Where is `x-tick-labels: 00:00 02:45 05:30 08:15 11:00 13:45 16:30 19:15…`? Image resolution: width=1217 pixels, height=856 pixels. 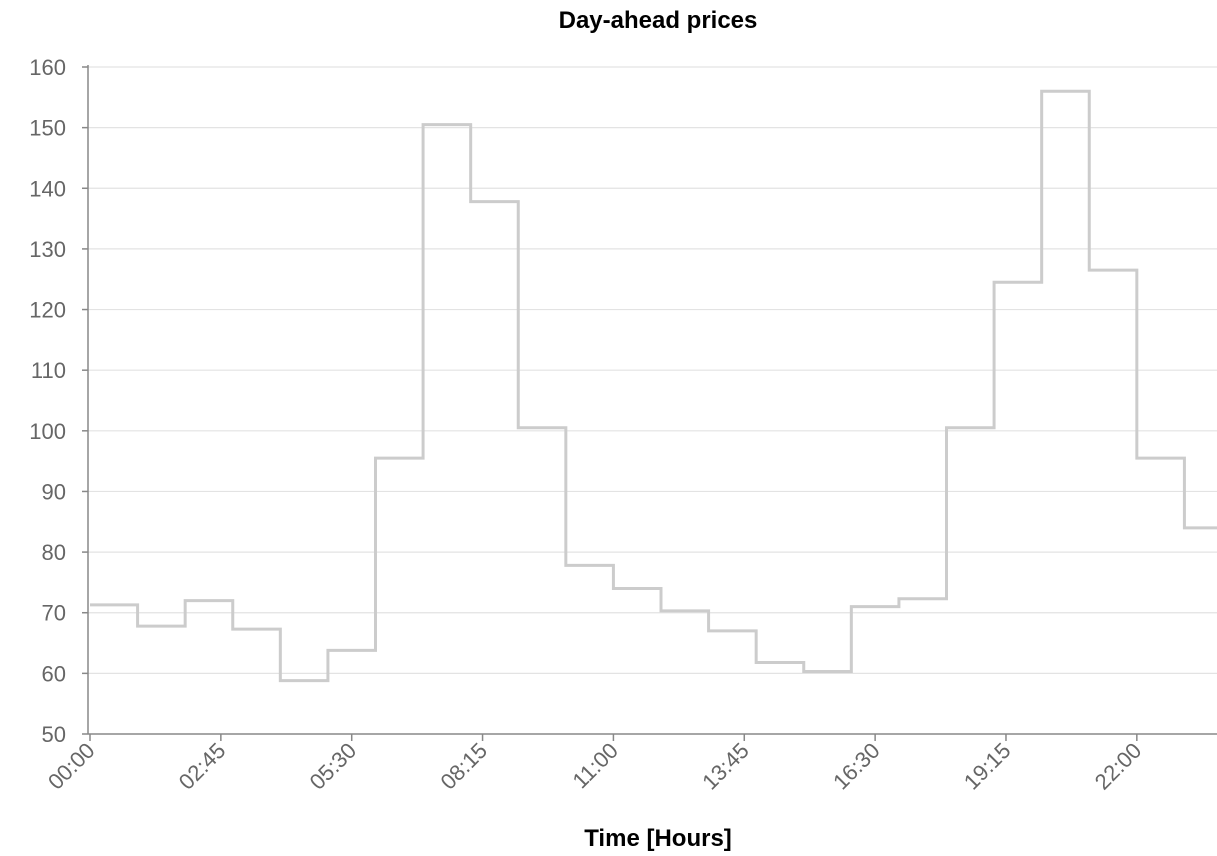
x-tick-labels: 00:00 02:45 05:30 08:15 11:00 13:45 16:30 19:15… is located at coordinates (594, 766).